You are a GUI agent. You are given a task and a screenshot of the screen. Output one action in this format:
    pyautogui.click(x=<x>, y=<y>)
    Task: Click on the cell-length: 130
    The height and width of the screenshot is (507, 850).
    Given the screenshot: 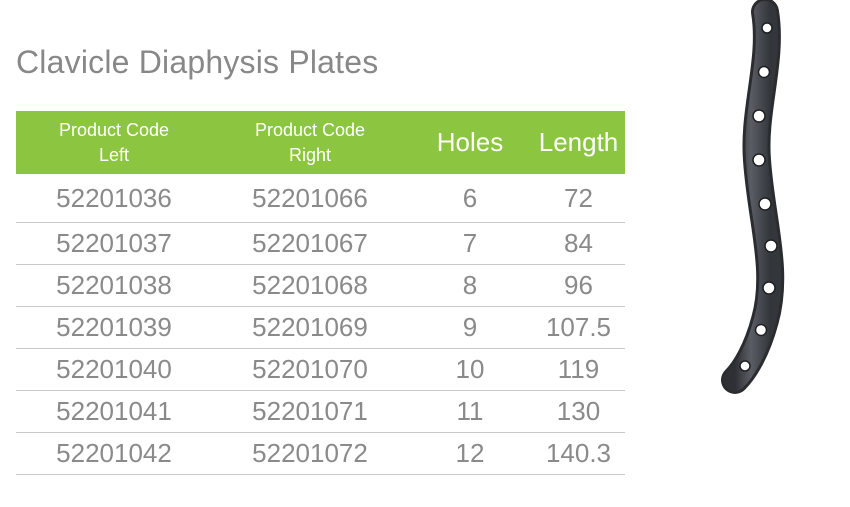 What is the action you would take?
    pyautogui.click(x=578, y=411)
    